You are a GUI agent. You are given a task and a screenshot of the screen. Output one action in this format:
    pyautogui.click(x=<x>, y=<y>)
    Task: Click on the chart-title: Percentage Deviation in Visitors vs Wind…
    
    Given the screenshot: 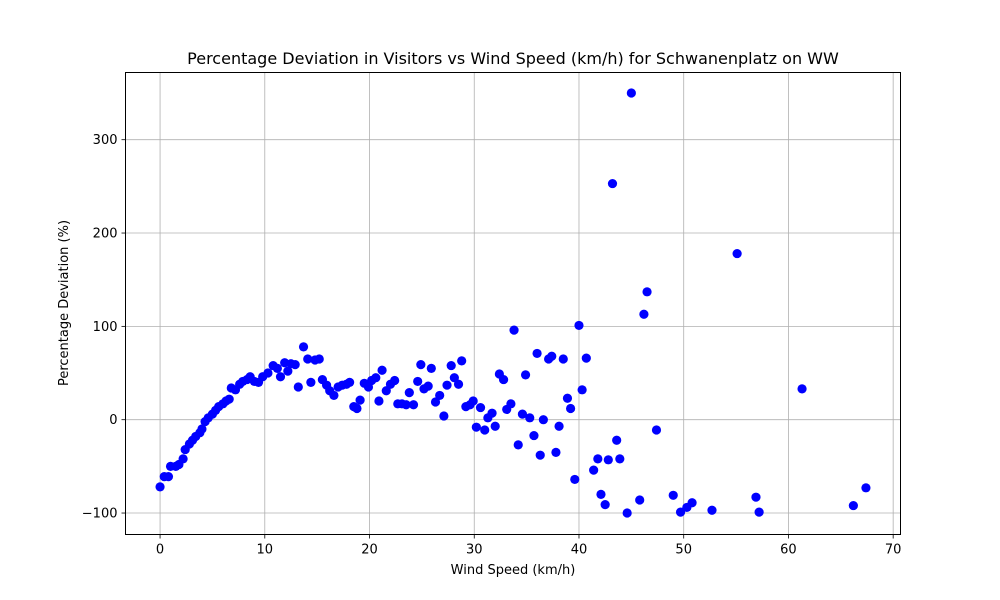 What is the action you would take?
    pyautogui.click(x=513, y=58)
    